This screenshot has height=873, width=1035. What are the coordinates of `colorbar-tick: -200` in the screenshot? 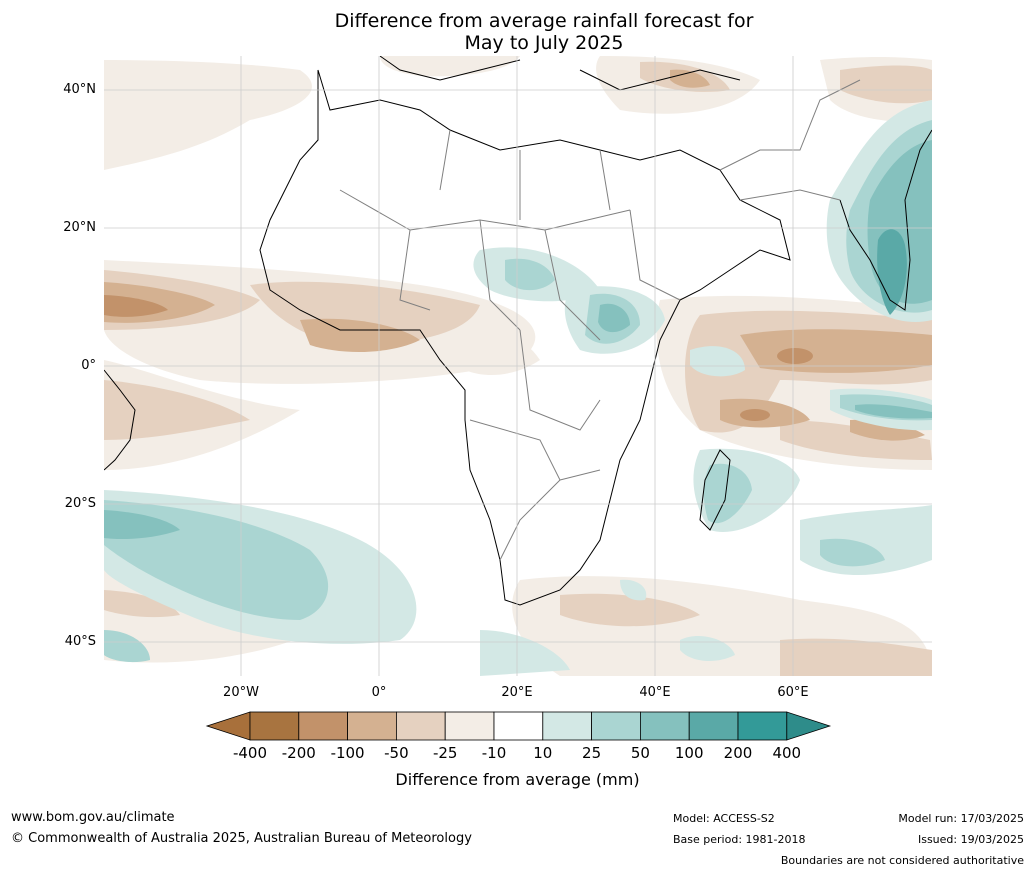 It's located at (298, 753).